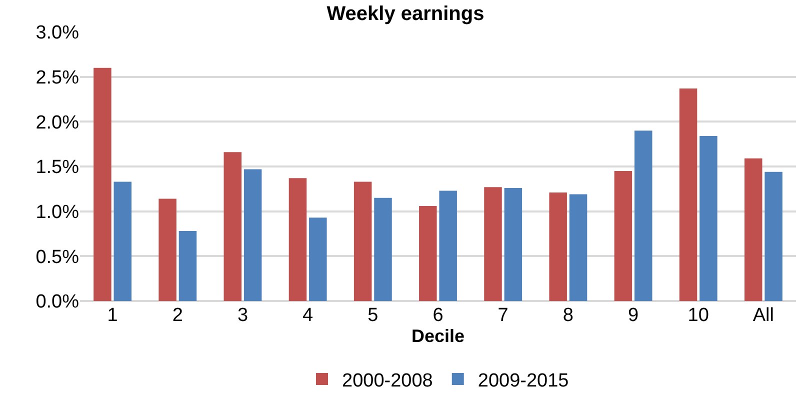 The width and height of the screenshot is (811, 410). What do you see at coordinates (763, 315) in the screenshot?
I see `x-tick-label: All` at bounding box center [763, 315].